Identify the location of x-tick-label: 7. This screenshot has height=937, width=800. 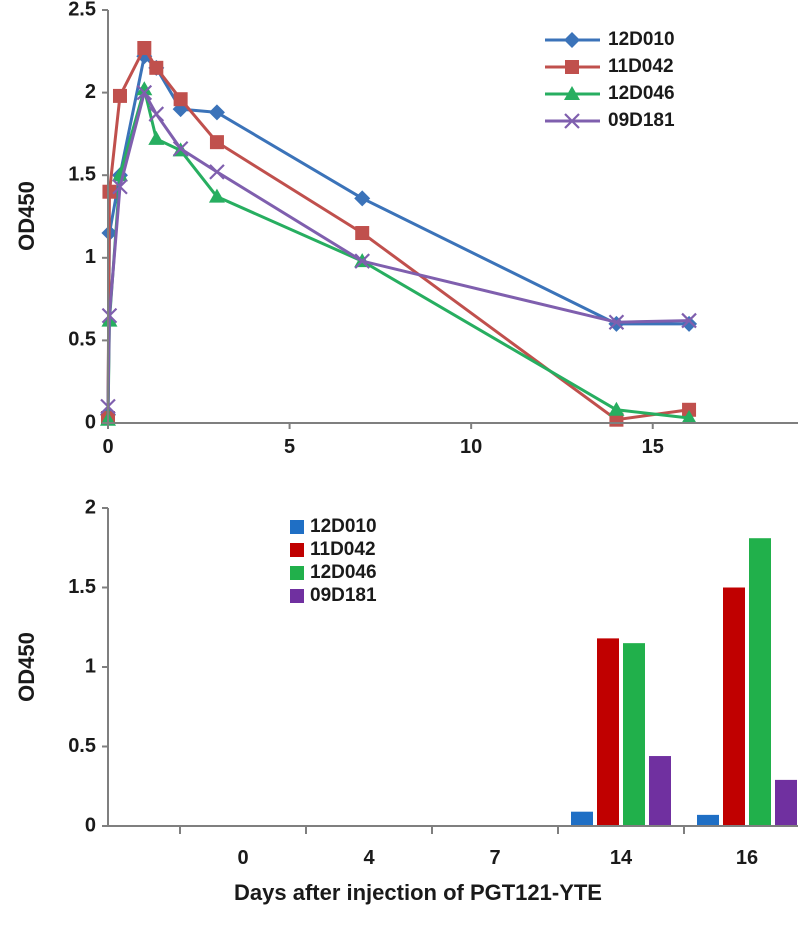
(494, 858).